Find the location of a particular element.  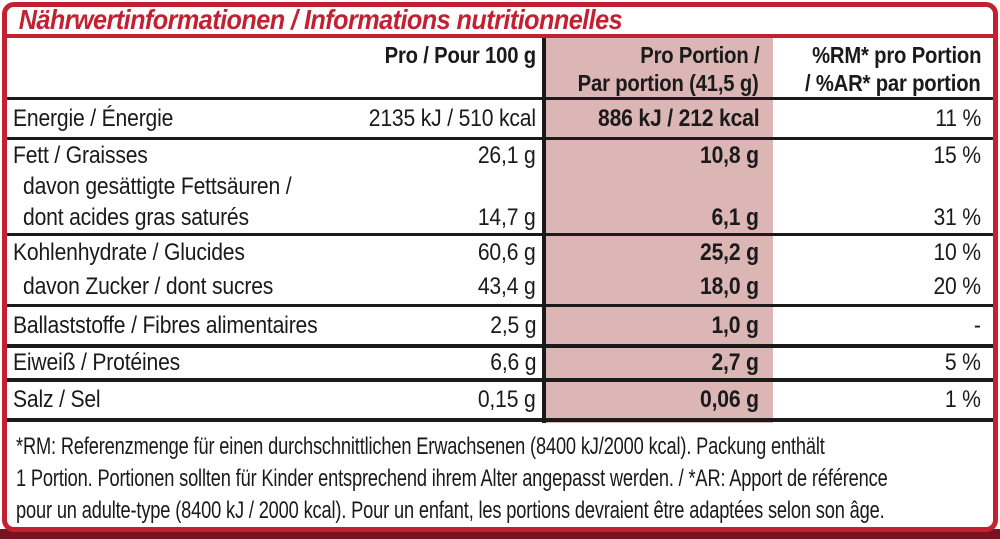

column-divider is located at coordinates (544, 230).